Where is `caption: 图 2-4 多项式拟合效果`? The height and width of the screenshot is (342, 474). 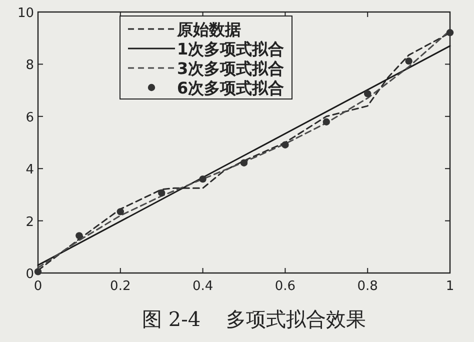
caption: 图 2-4 多项式拟合效果 is located at coordinates (254, 319).